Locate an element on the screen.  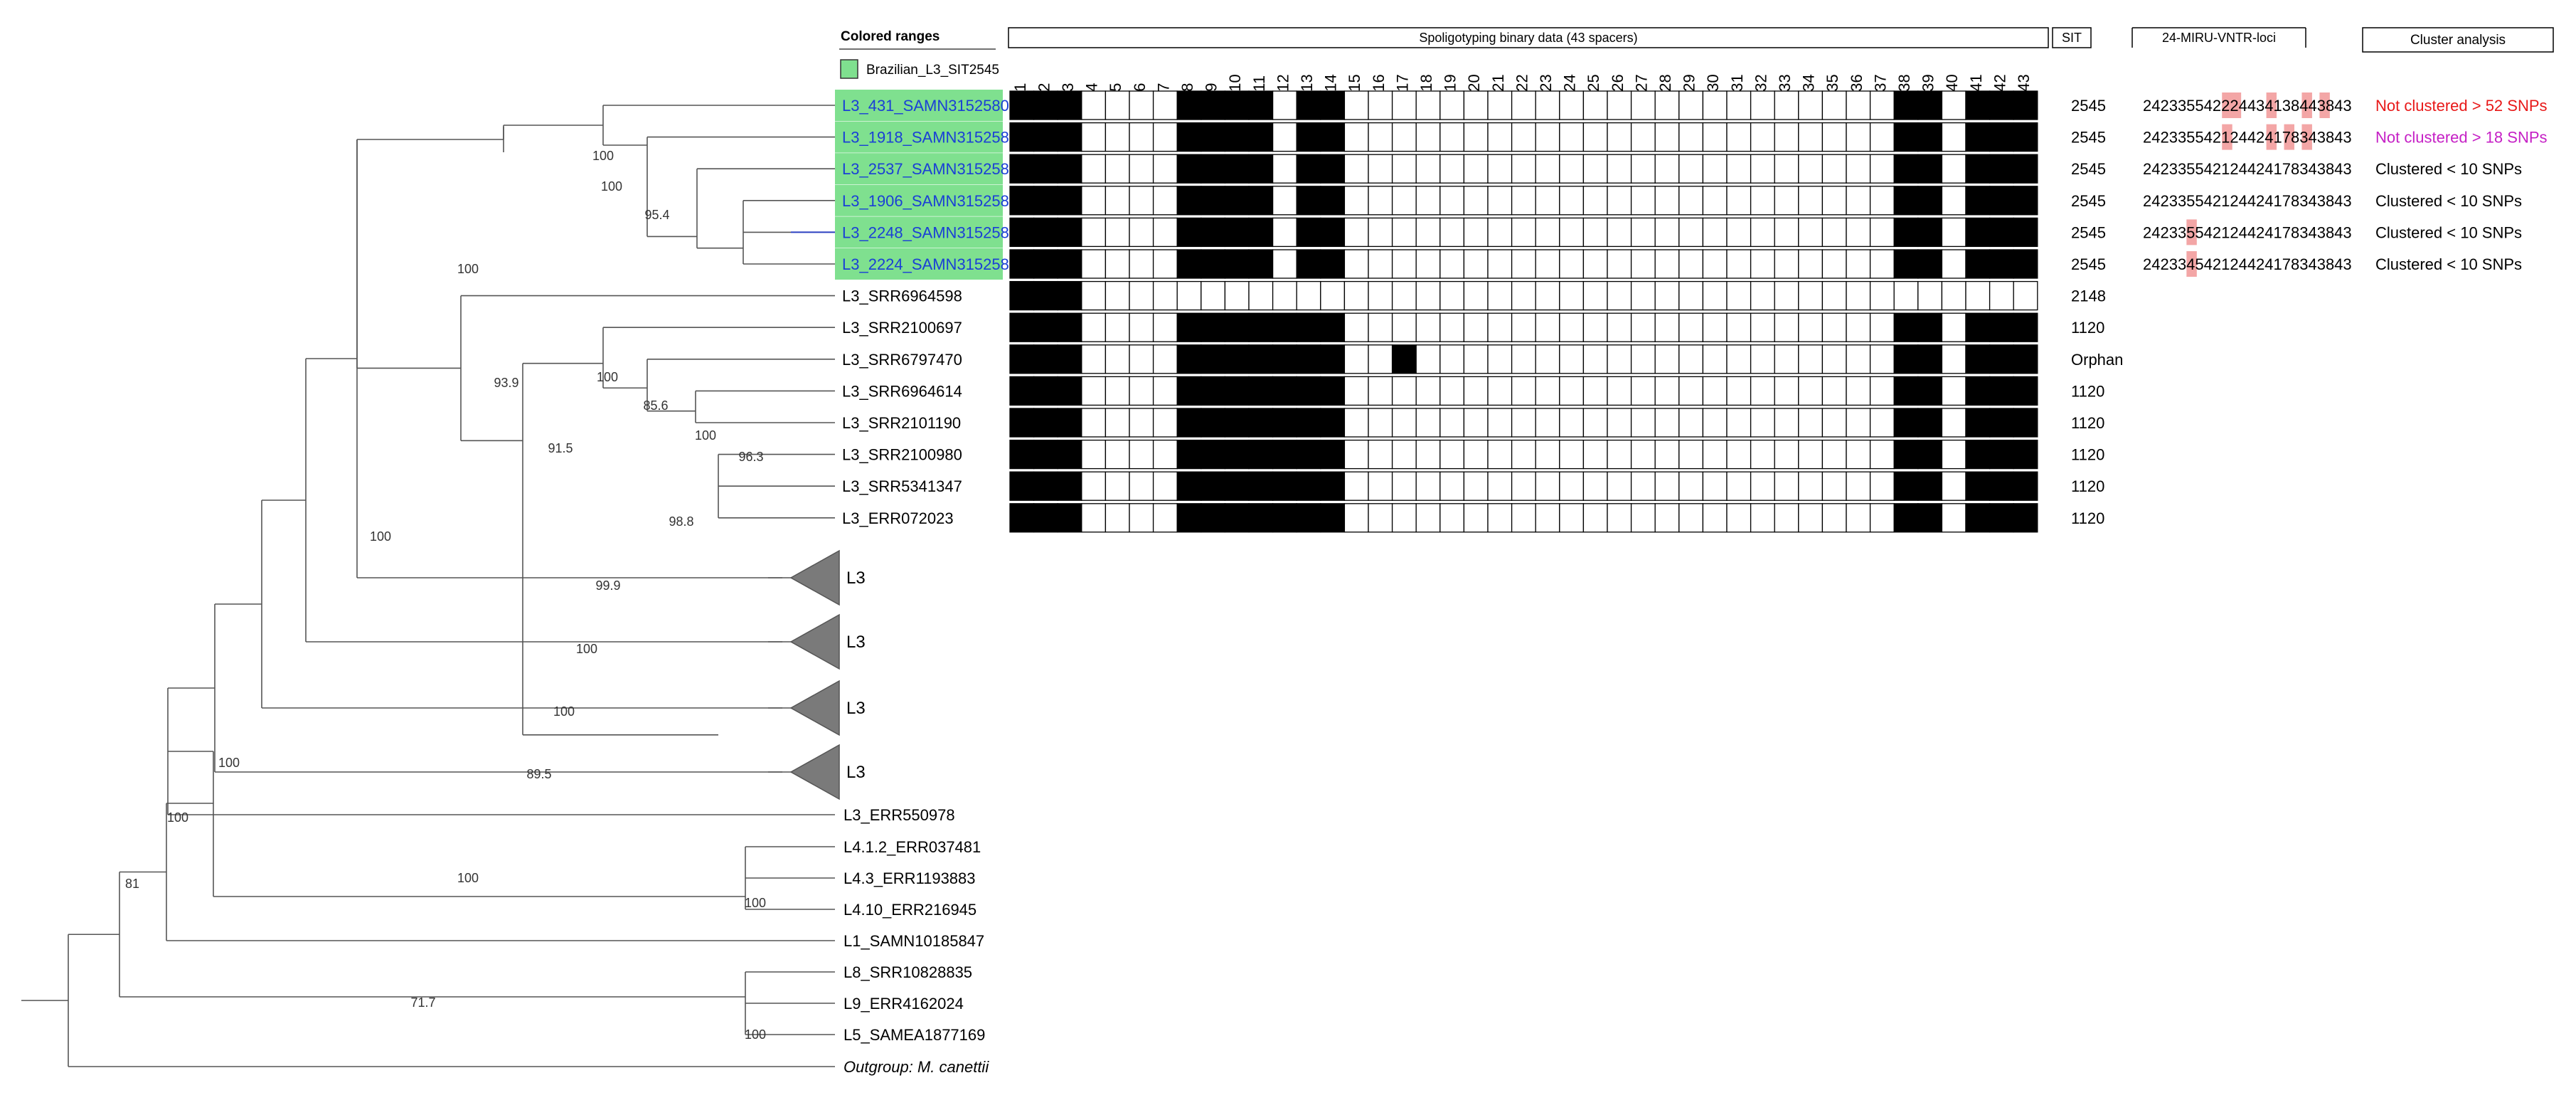
leaf-label: L3_ERR550978 is located at coordinates (899, 815).